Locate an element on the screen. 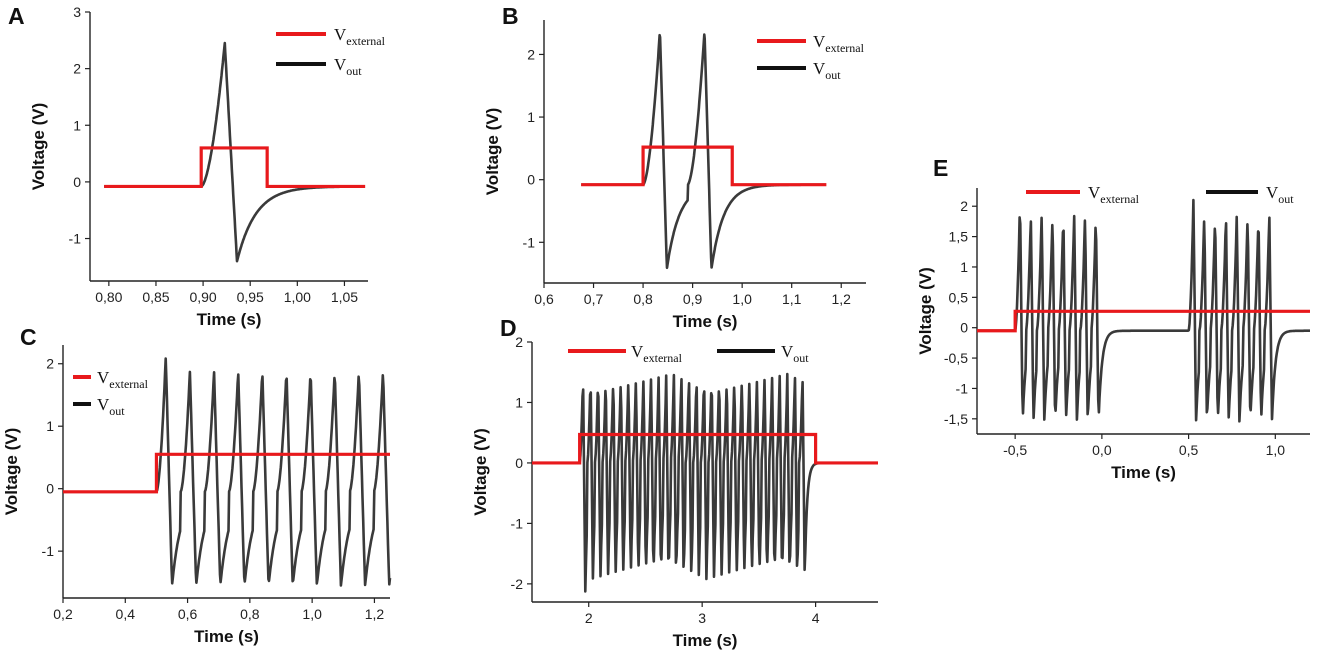 This screenshot has width=1325, height=672. x-tick-label: 0,0 is located at coordinates (1102, 450).